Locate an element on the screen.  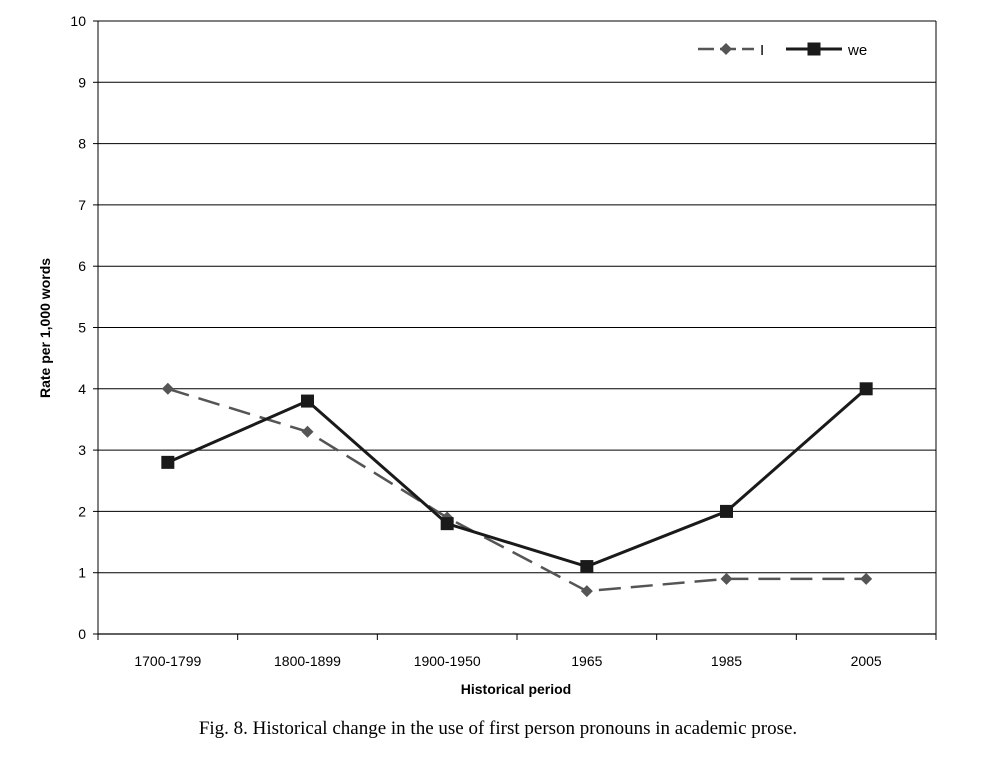
y-tick-label: 6 is located at coordinates (82, 266).